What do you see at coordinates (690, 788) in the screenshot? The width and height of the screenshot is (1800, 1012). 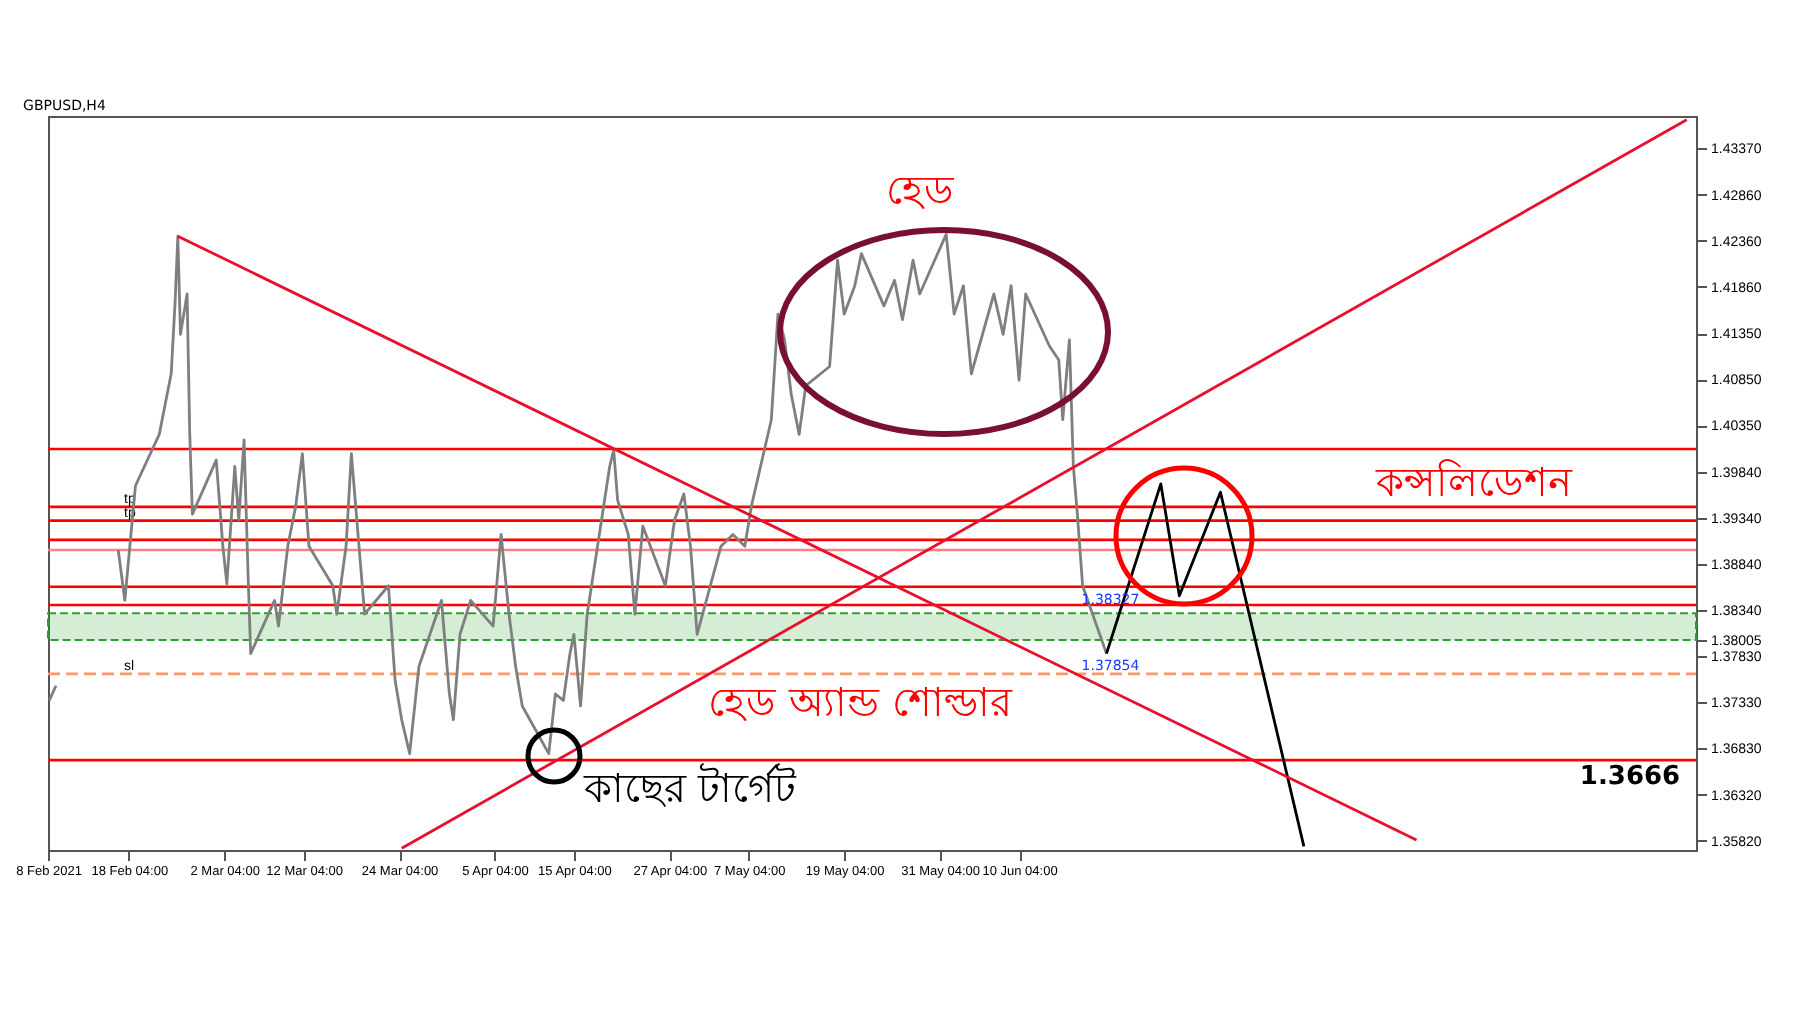 I see `annotation: কাছের টার্গেট` at bounding box center [690, 788].